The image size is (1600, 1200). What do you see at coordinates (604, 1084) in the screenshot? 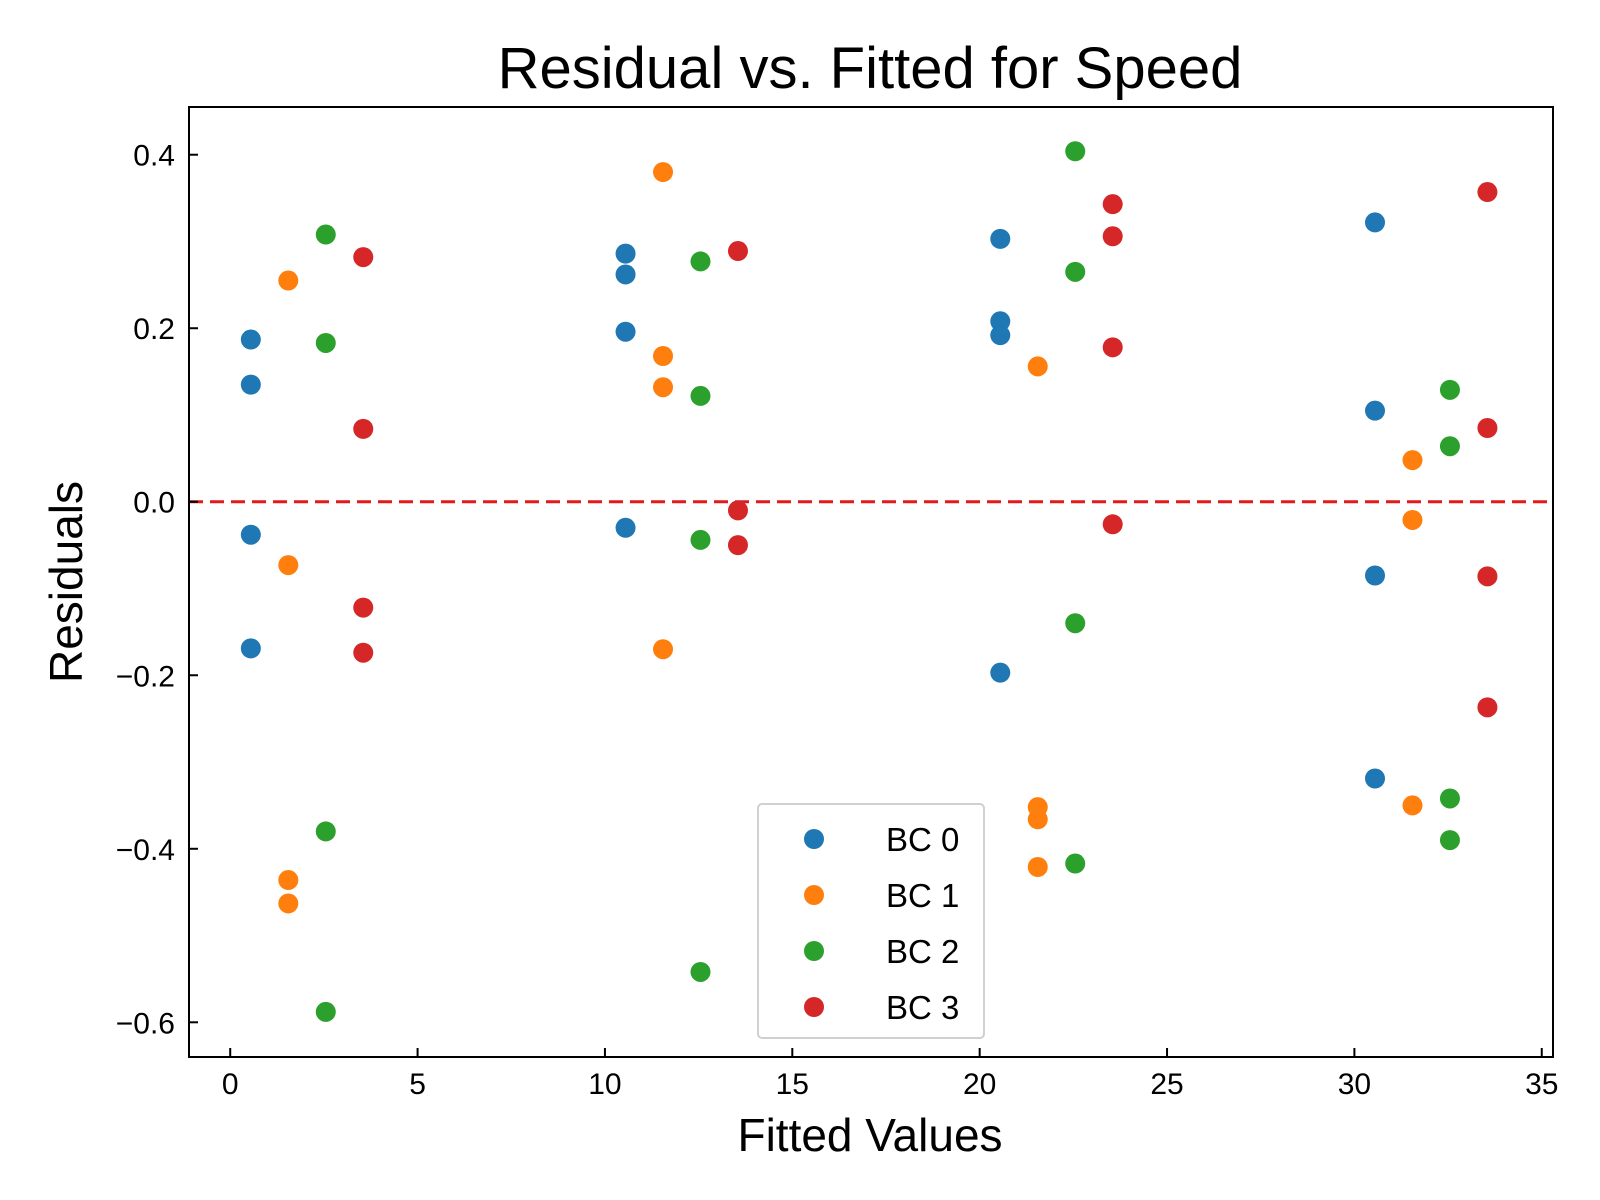
I see `x-tick-label: 10` at bounding box center [604, 1084].